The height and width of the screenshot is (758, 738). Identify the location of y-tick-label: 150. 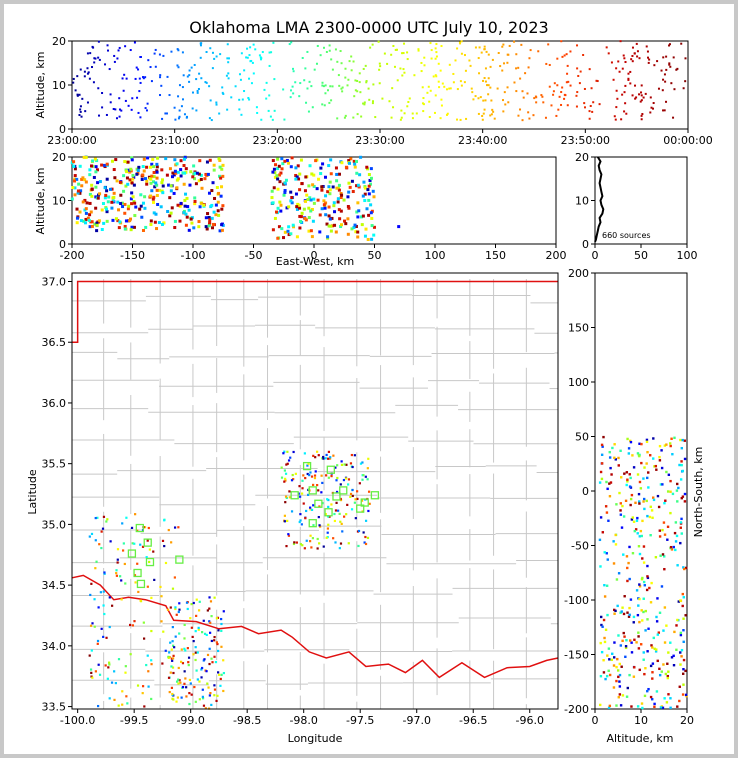
(578, 328).